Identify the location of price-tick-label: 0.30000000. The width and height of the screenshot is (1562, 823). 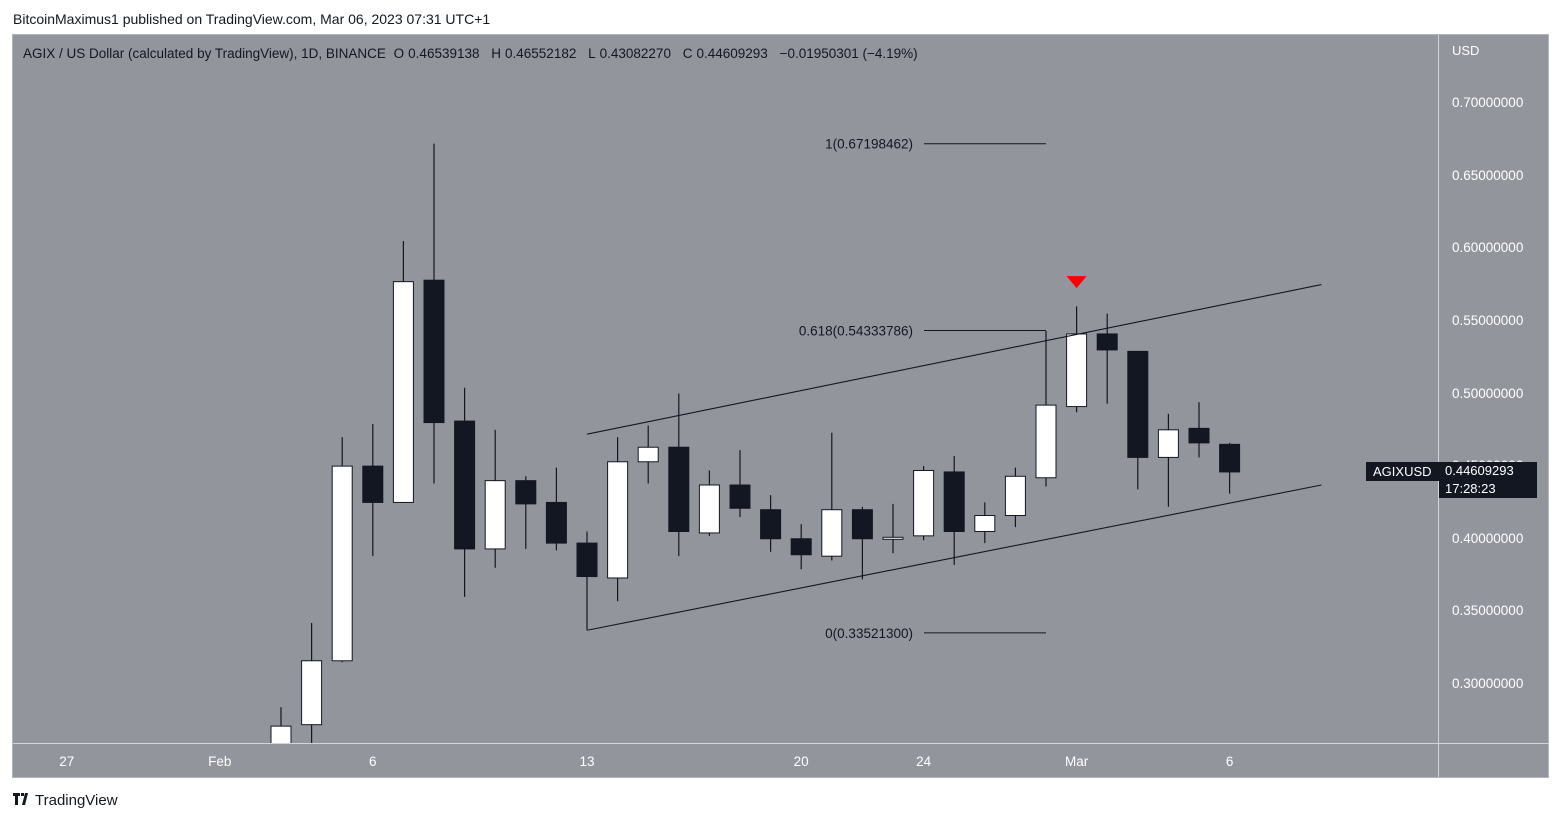
(1488, 683).